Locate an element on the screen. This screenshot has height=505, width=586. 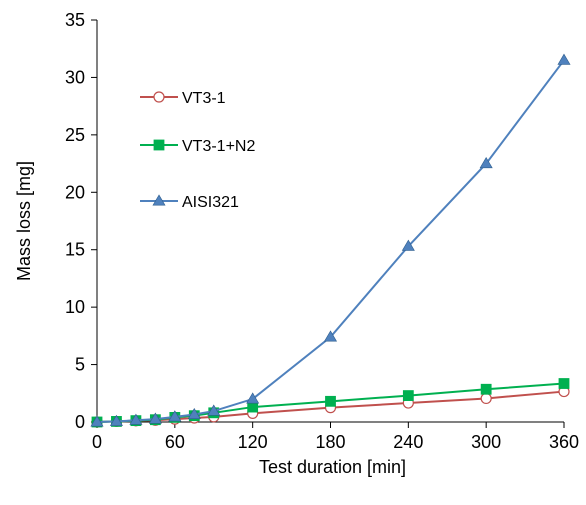
legend-entry: AISI321 is located at coordinates (189, 202).